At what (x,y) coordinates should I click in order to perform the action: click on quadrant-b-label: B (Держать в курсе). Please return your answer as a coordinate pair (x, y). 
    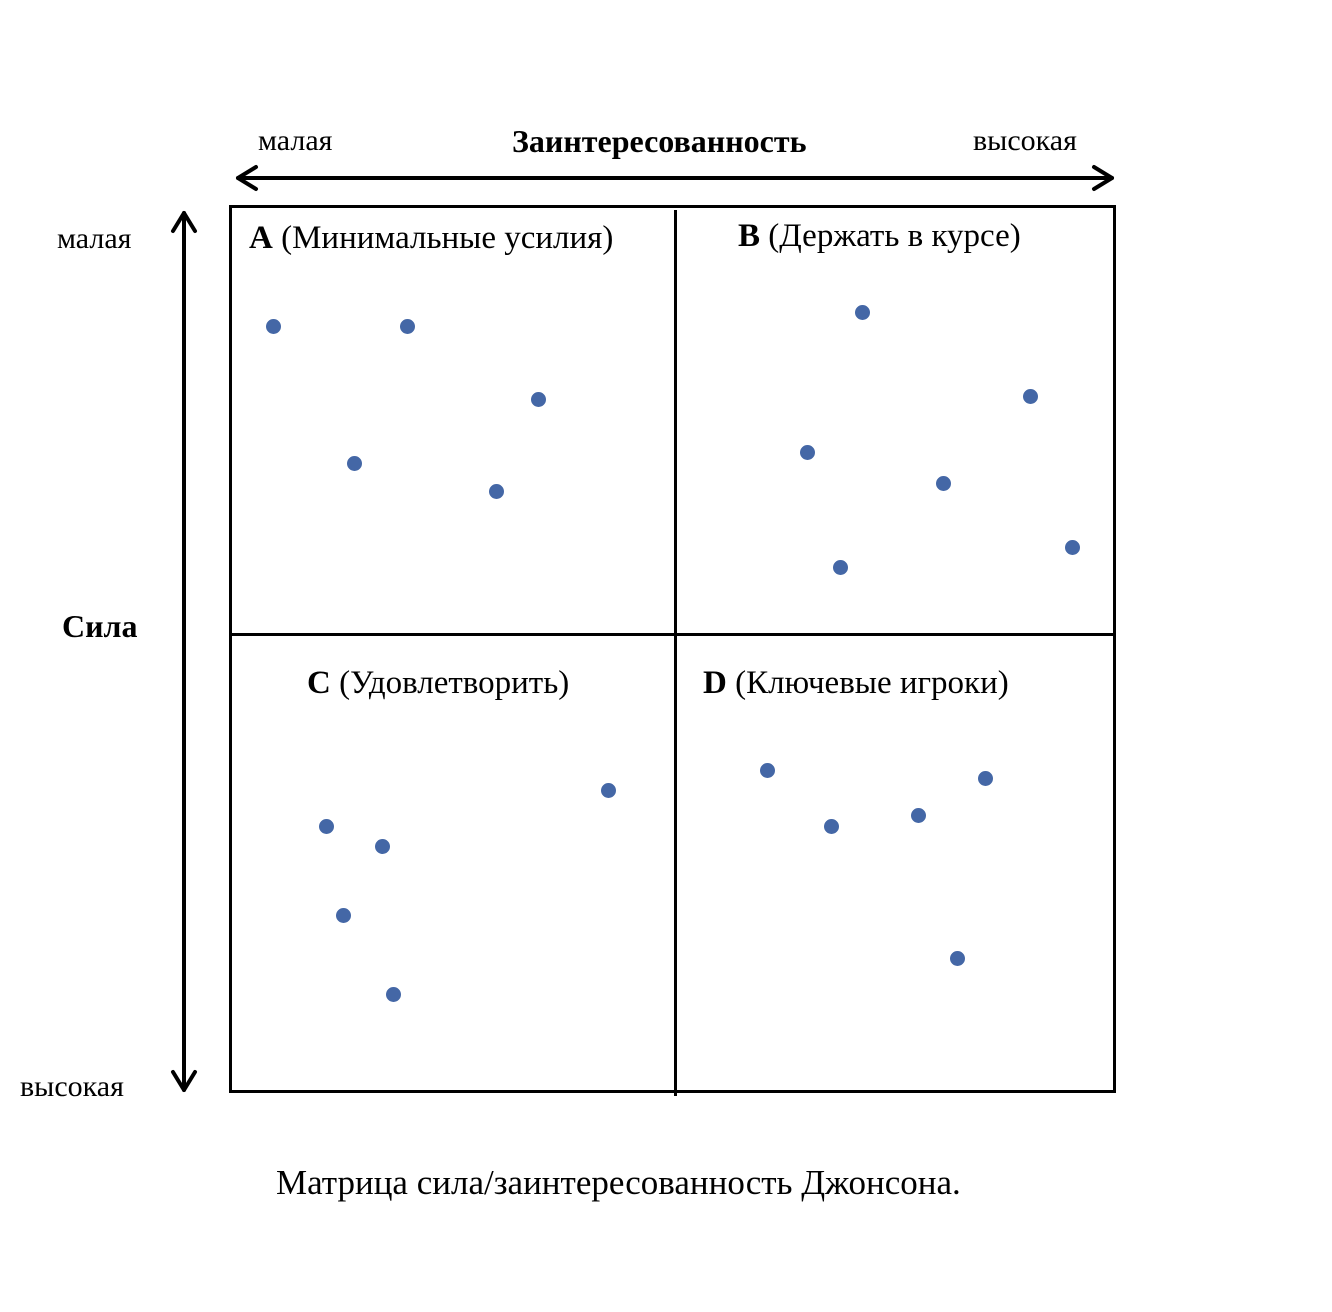
    Looking at the image, I should click on (879, 236).